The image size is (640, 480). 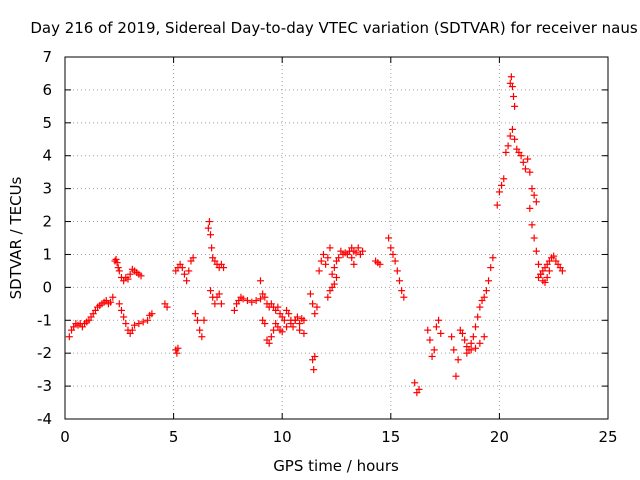 What do you see at coordinates (47, 123) in the screenshot?
I see `y-tick-label: 5` at bounding box center [47, 123].